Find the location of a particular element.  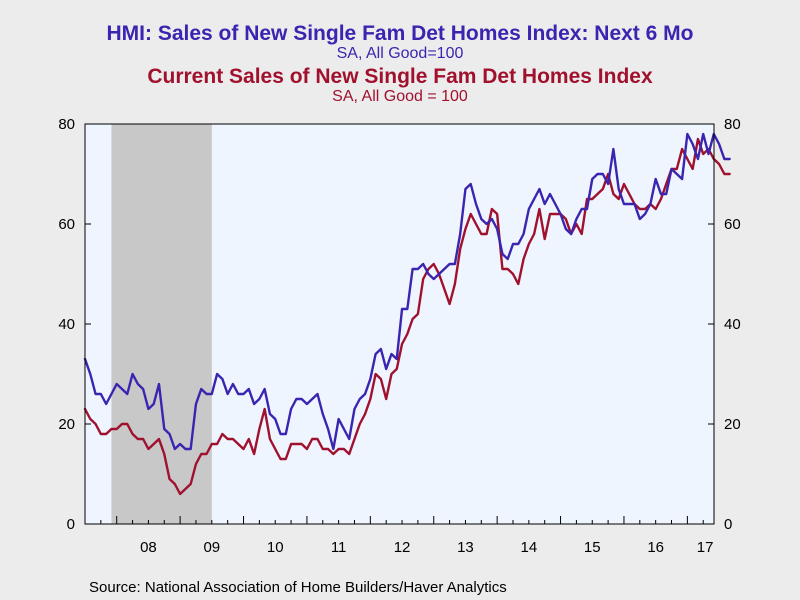

y-tick-label-right: 0 is located at coordinates (728, 524).